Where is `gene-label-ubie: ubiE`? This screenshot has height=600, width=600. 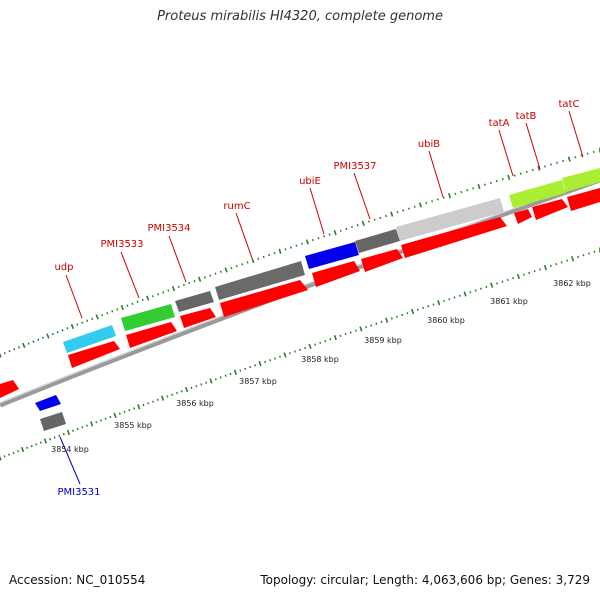
gene-label-ubie: ubiE is located at coordinates (310, 181).